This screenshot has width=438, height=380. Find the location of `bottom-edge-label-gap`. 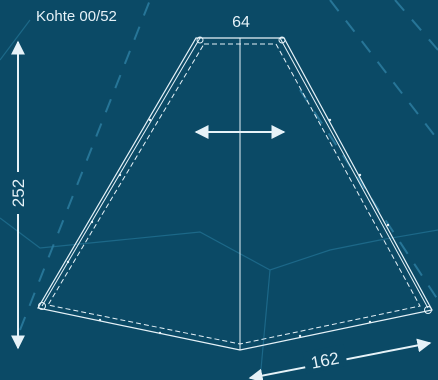

bottom-edge-label-gap is located at coordinates (325, 359).